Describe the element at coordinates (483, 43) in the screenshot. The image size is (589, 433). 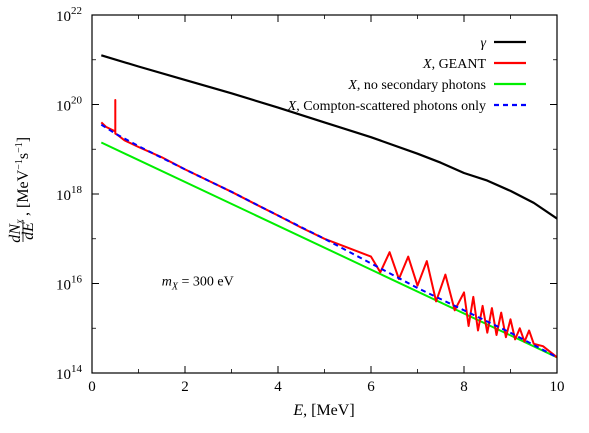
I see `legend-label-0: γ` at that location.